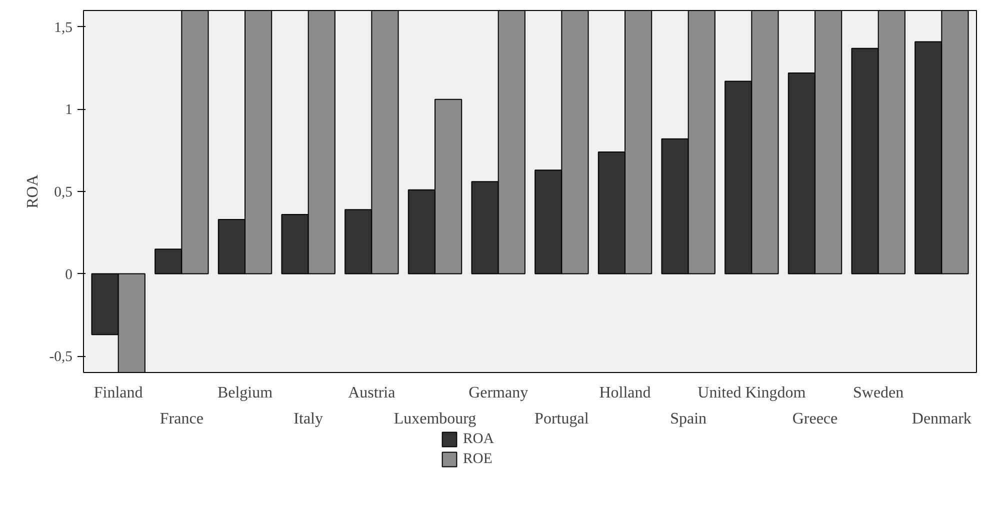  Describe the element at coordinates (435, 419) in the screenshot. I see `x-tick-label: Luxembourg` at that location.